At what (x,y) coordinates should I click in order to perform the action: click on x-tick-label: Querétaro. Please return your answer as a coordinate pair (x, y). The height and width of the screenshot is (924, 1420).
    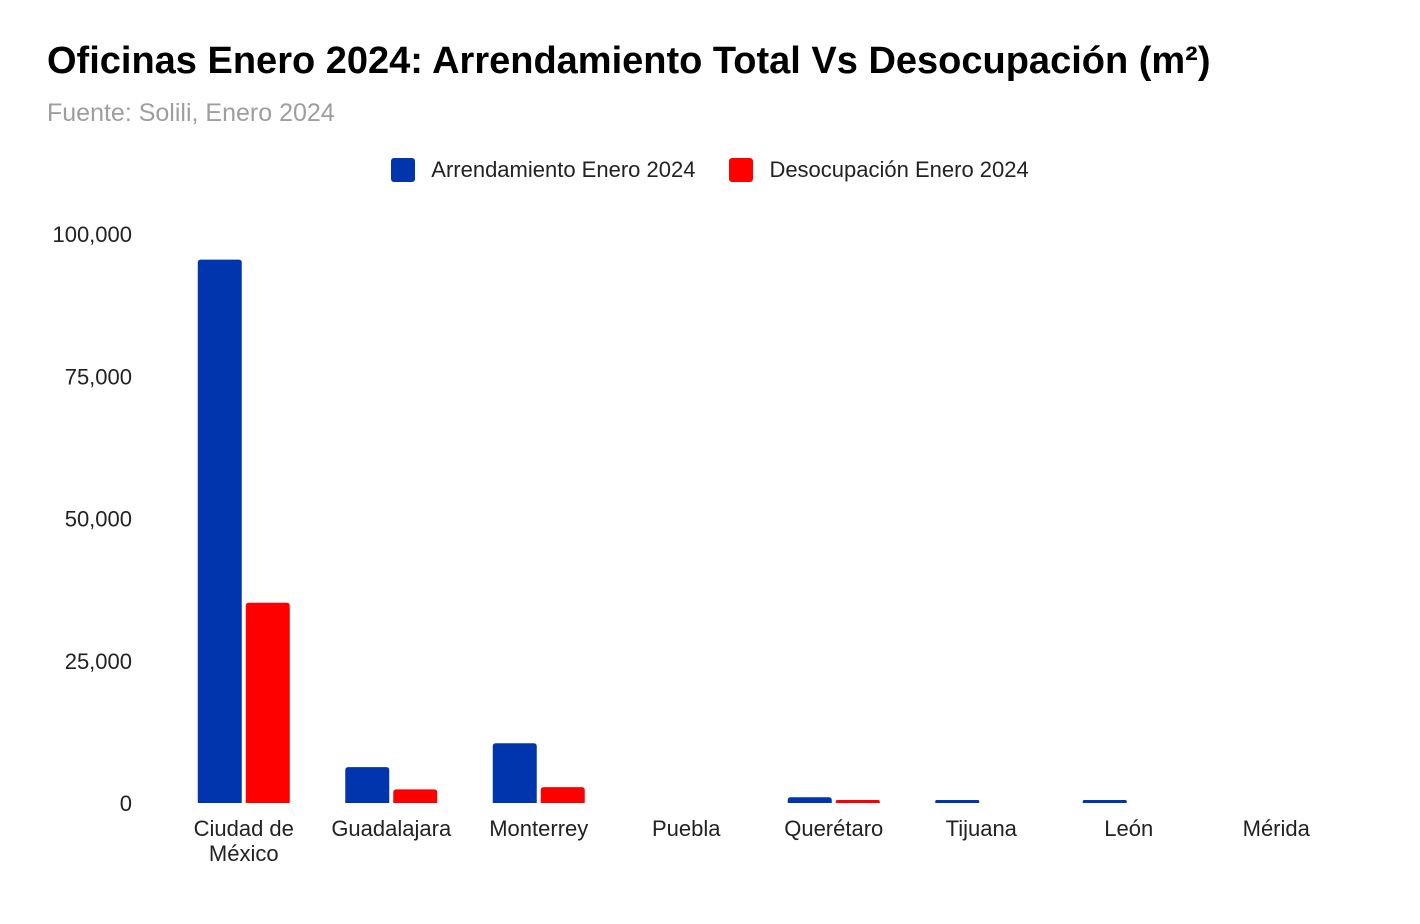
    Looking at the image, I should click on (833, 828).